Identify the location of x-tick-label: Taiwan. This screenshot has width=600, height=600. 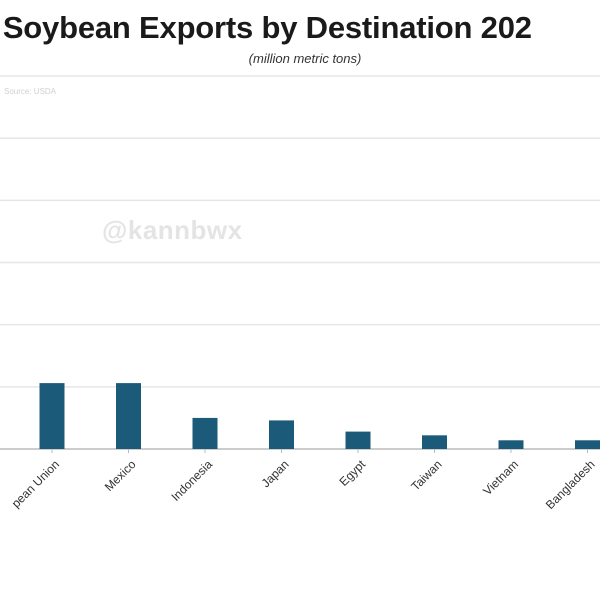
(426, 475).